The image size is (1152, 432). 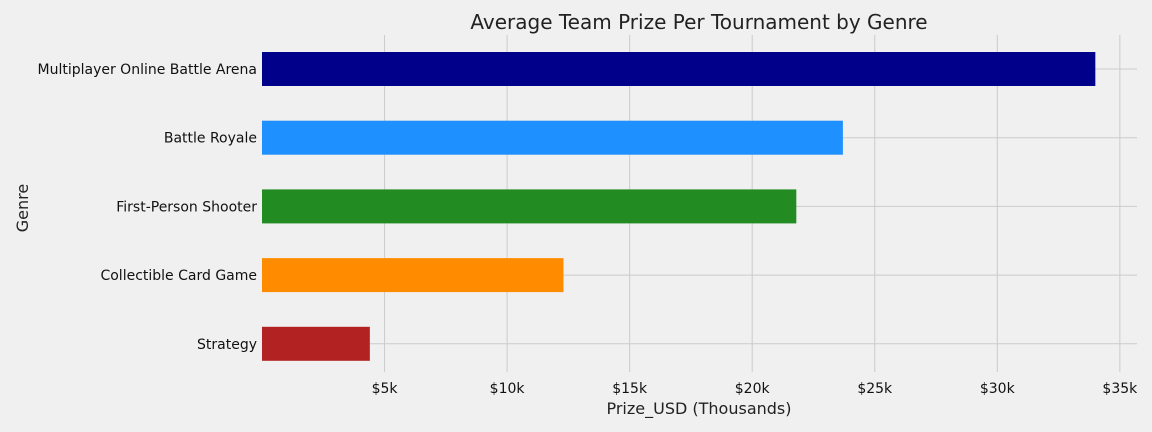 I want to click on x-tick-label: $10k, so click(x=508, y=389).